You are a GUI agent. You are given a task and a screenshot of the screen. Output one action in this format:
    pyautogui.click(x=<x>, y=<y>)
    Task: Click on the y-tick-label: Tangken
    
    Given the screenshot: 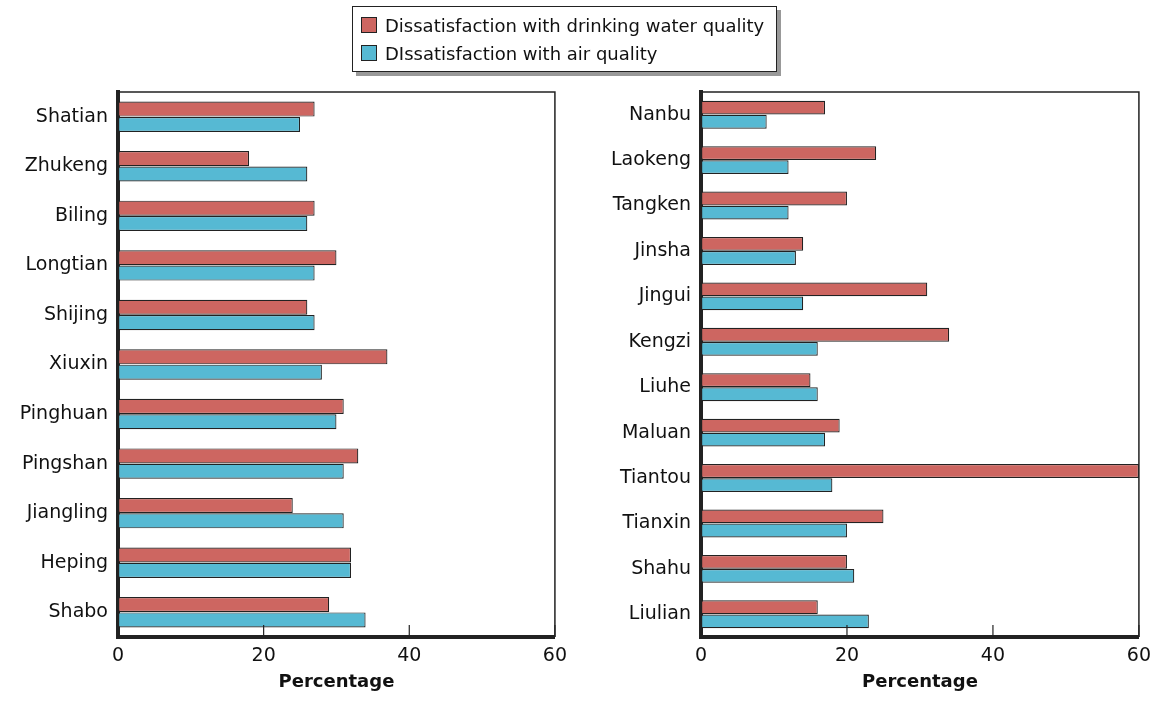 What is the action you would take?
    pyautogui.click(x=651, y=203)
    